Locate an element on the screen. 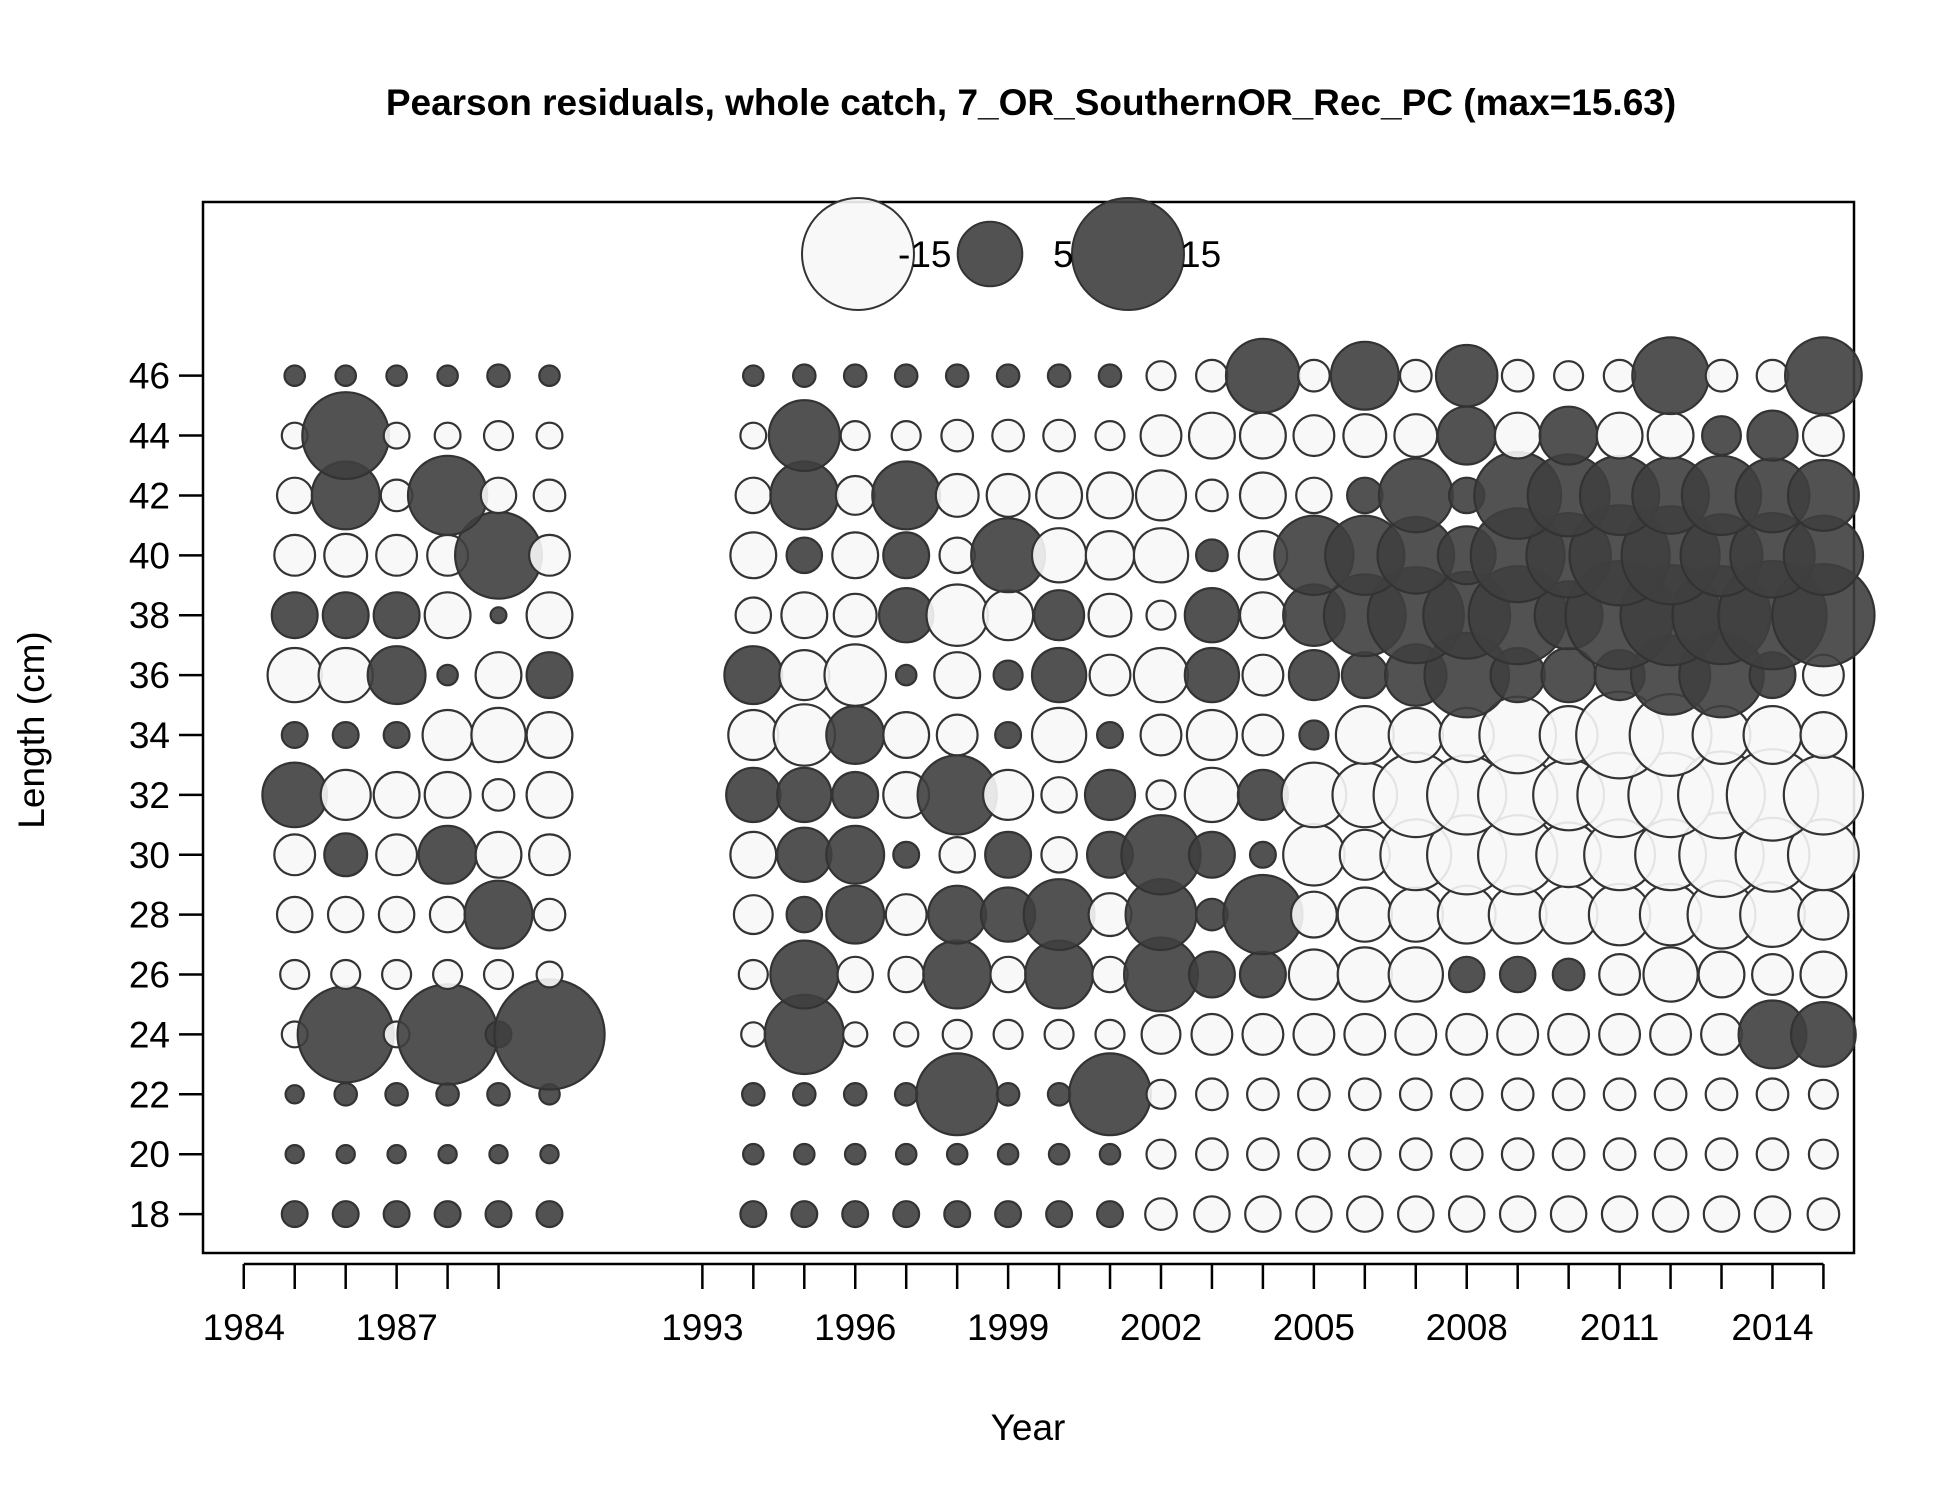  x-axis: 1984 1987 1993 1996 1999 2002 2005 2008 2011 2014 is located at coordinates (1014, 1305).